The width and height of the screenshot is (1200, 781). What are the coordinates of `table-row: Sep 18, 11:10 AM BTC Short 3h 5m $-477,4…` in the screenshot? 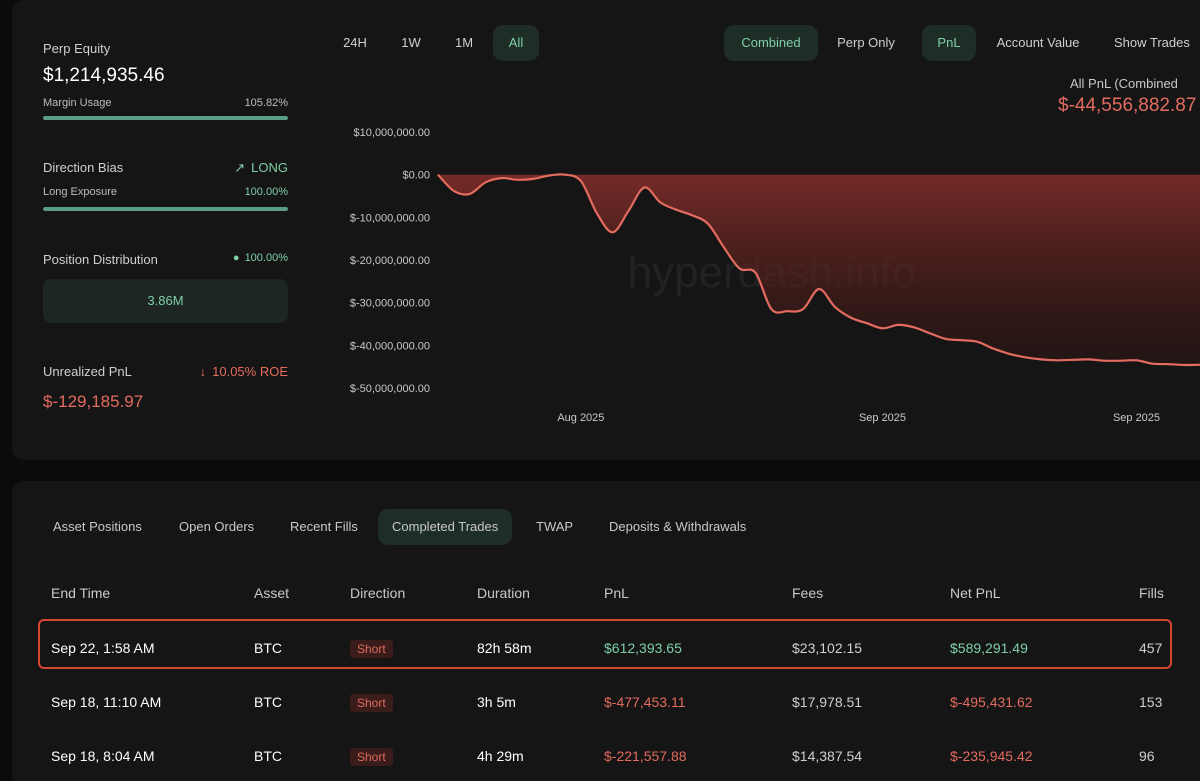 It's located at (606, 702).